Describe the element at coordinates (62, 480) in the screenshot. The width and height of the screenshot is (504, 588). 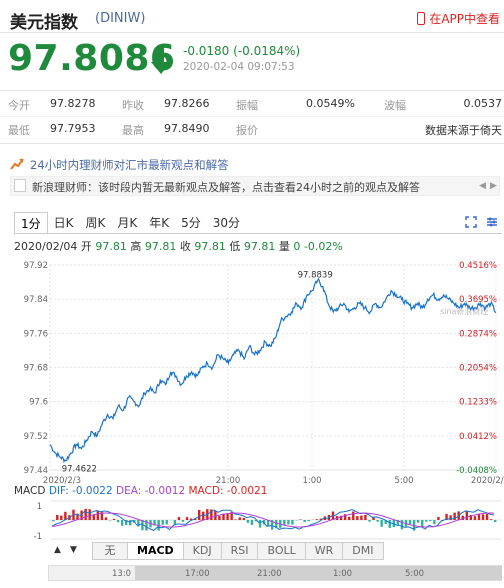
I see `x-tick-label: 2020/2/3` at that location.